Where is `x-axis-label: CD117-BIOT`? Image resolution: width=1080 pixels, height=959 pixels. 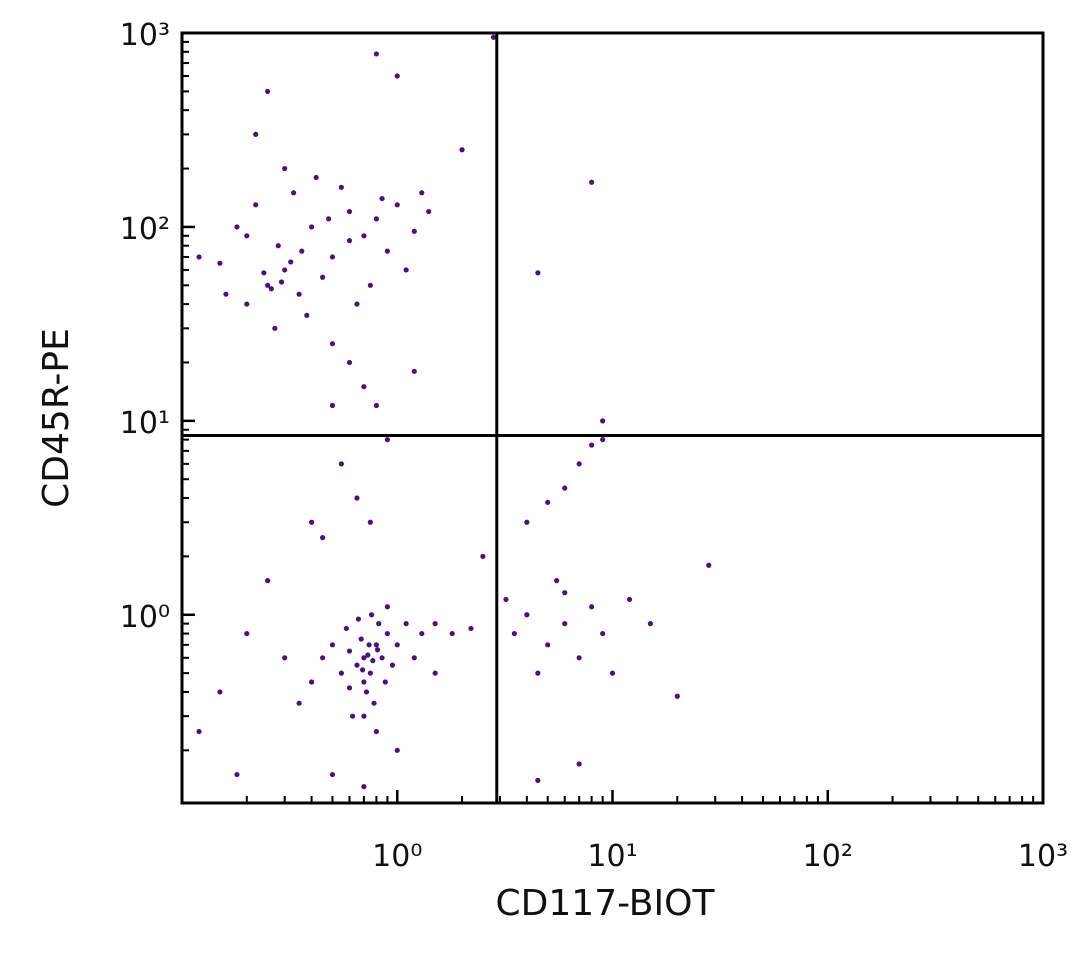
x-axis-label: CD117-BIOT is located at coordinates (606, 903).